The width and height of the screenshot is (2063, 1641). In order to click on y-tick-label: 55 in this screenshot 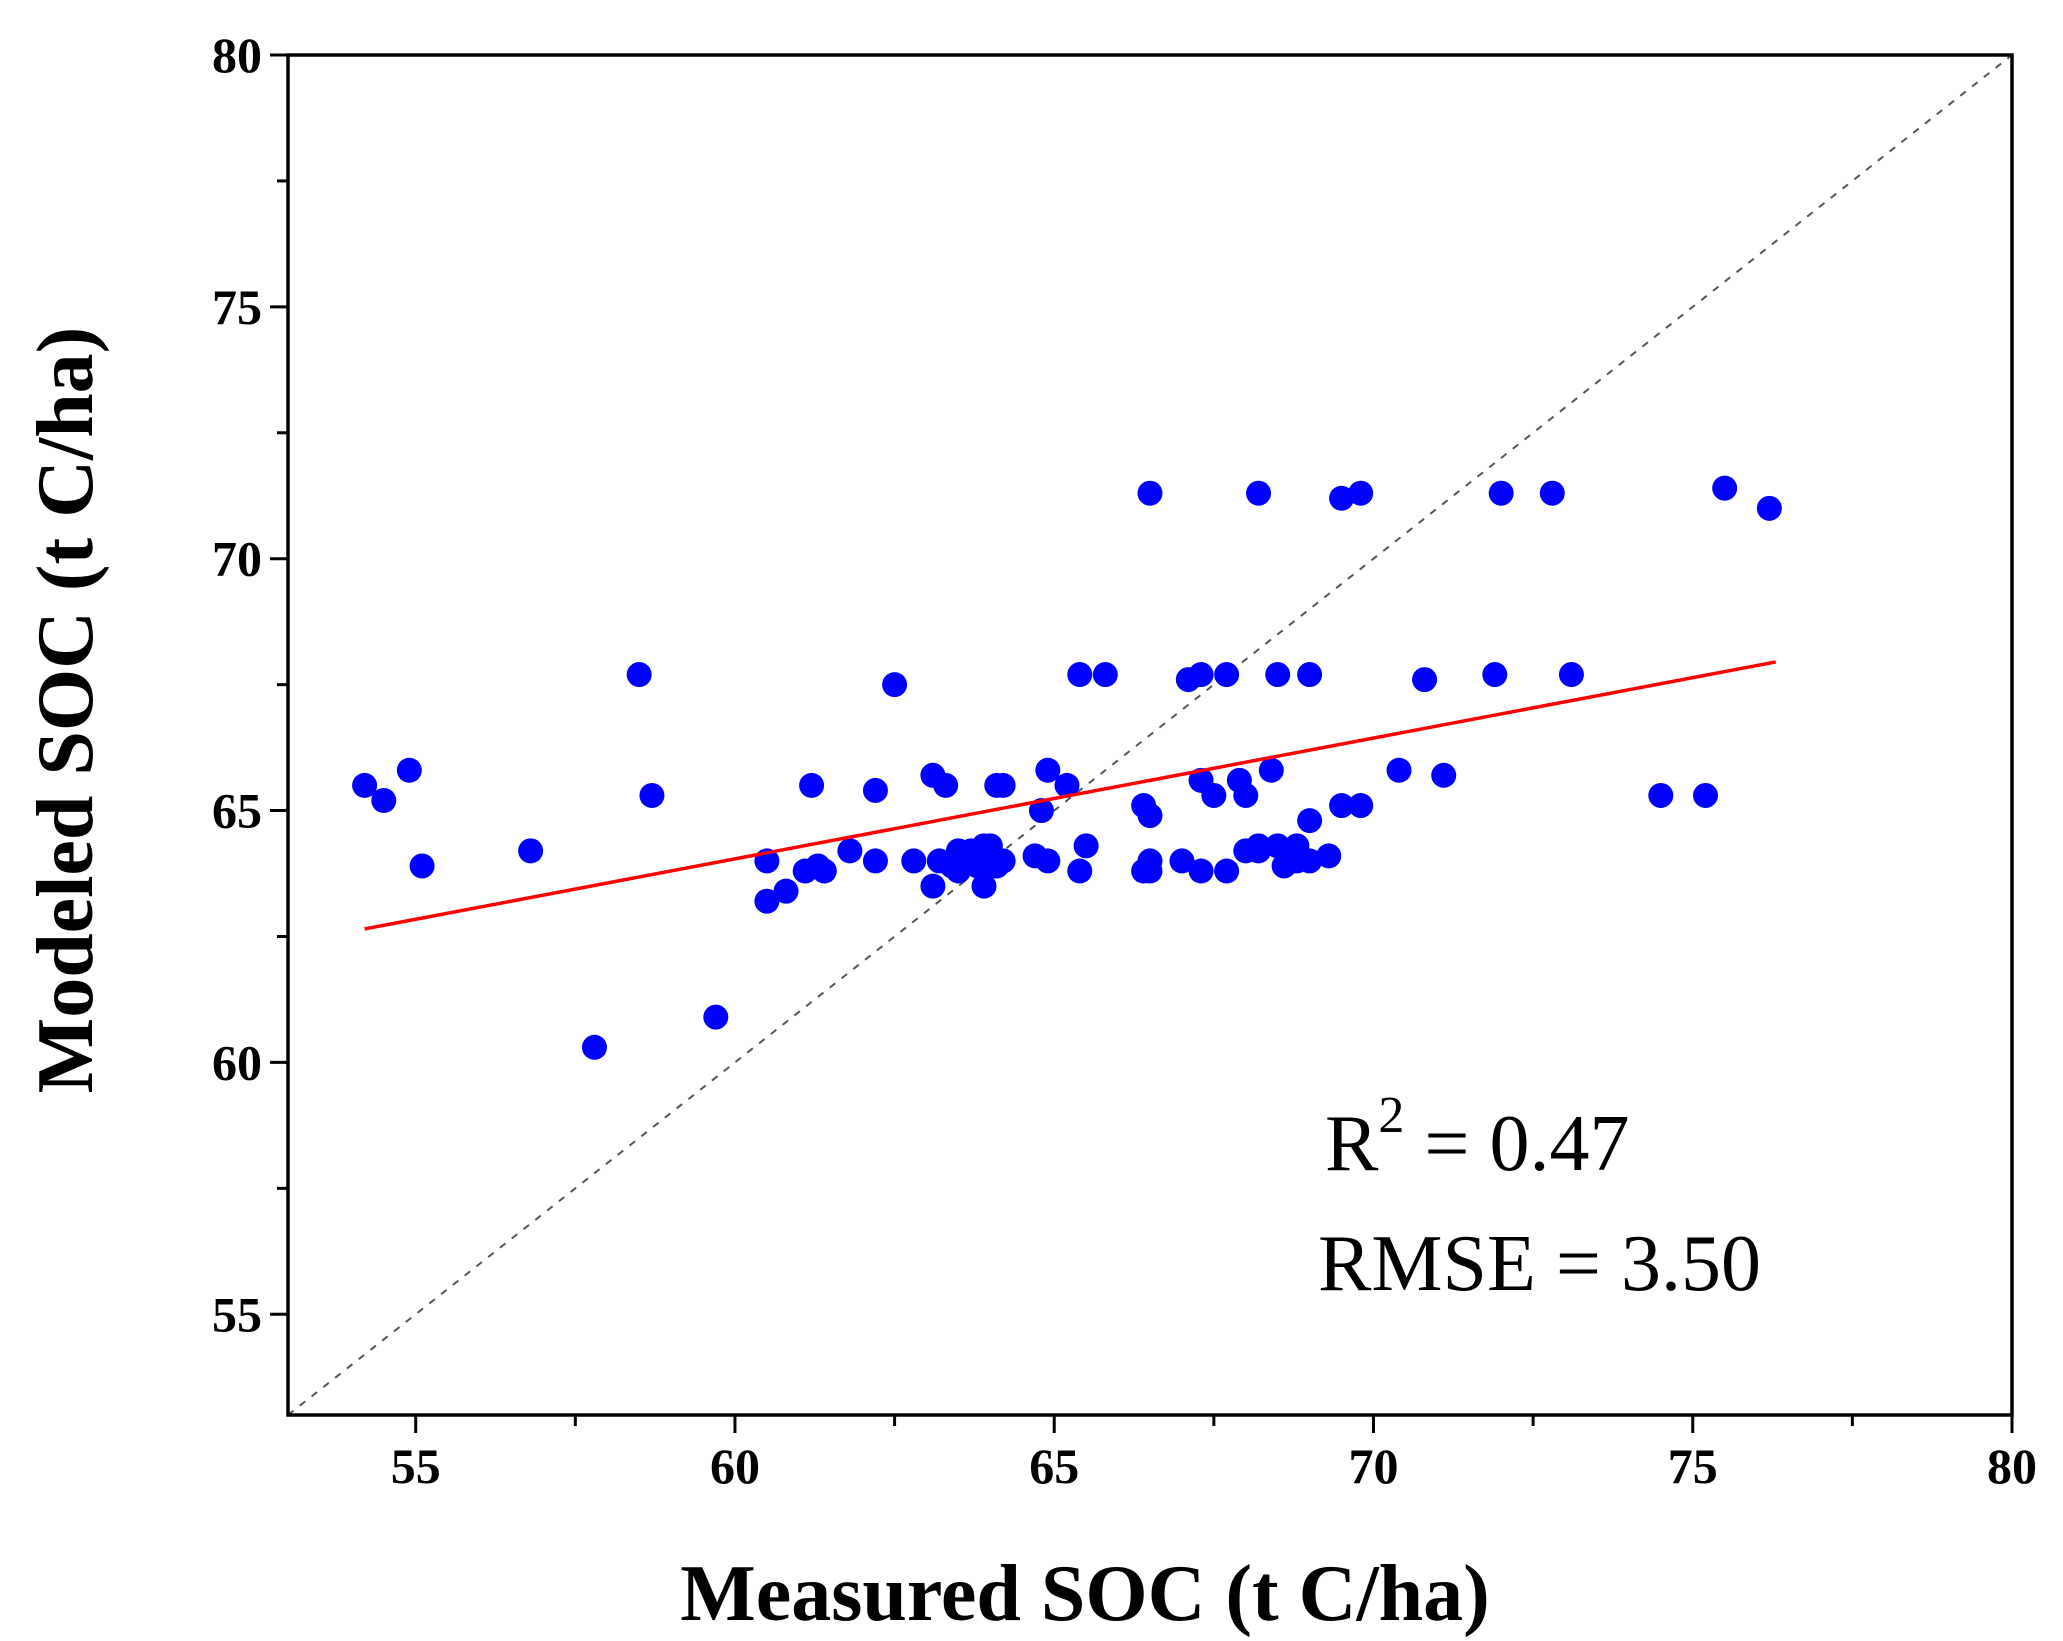, I will do `click(237, 1314)`.